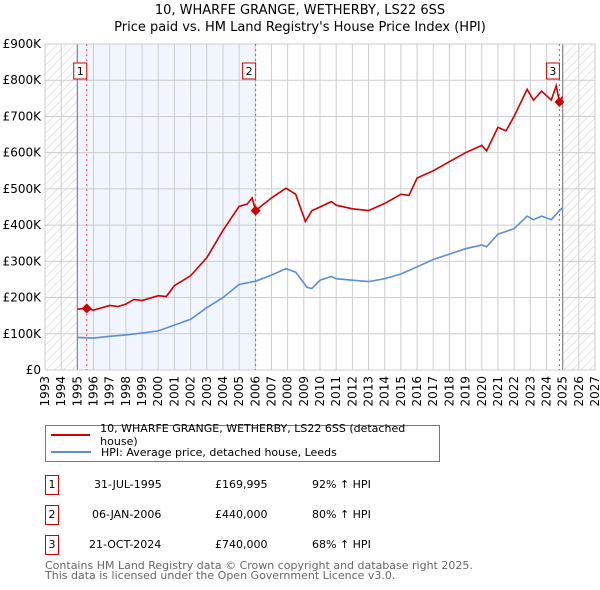 This screenshot has width=600, height=590. I want to click on x-tick-label: 2005, so click(239, 391).